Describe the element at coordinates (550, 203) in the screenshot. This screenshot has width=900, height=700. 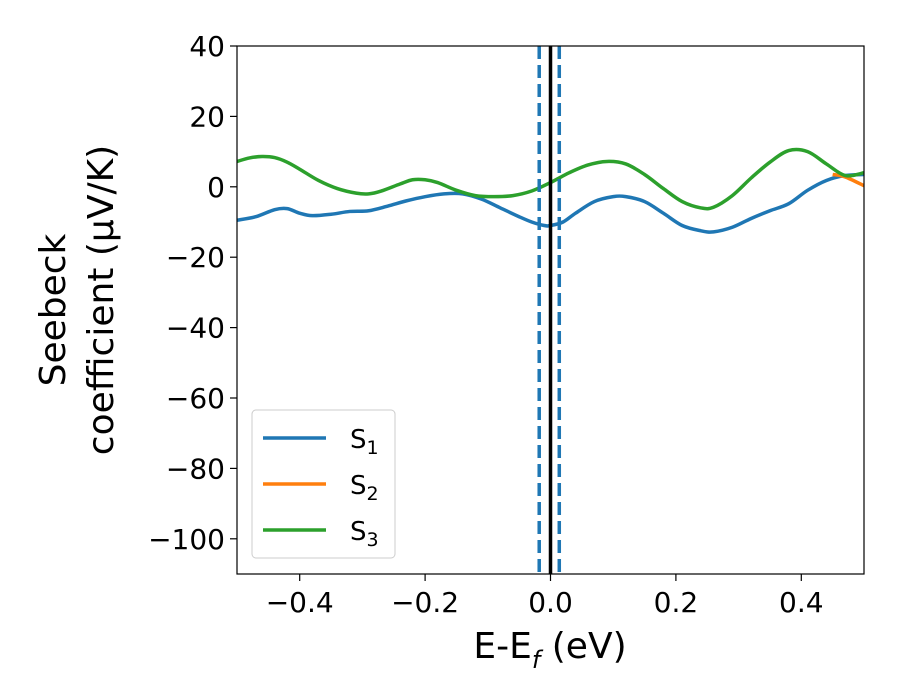
I see `series-line-s1` at that location.